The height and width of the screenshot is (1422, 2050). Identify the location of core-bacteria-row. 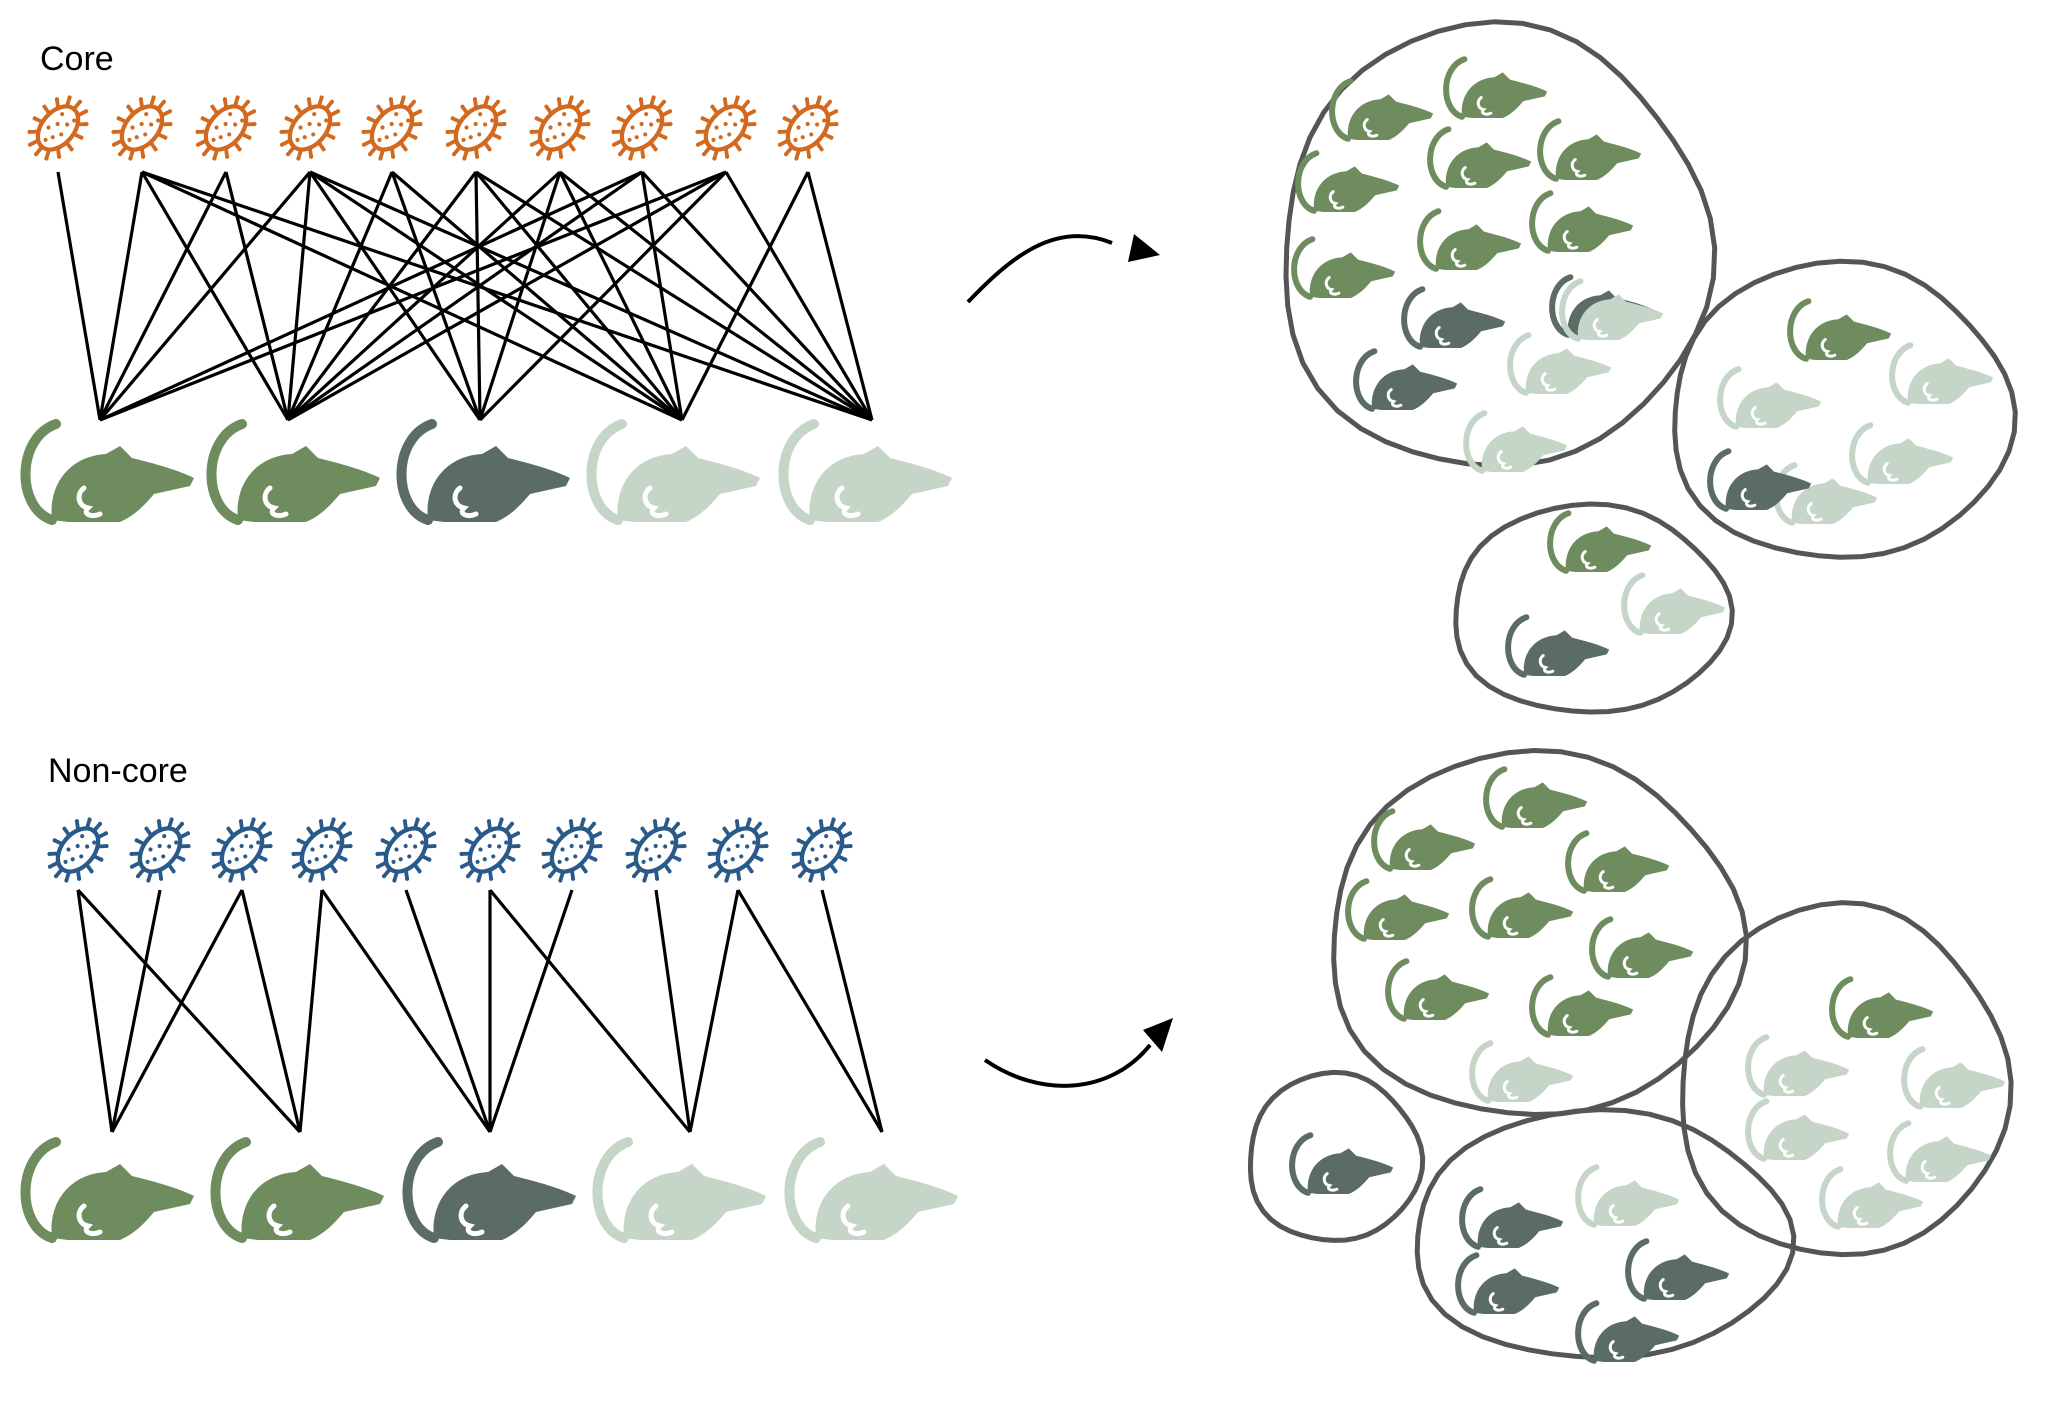
(433, 128).